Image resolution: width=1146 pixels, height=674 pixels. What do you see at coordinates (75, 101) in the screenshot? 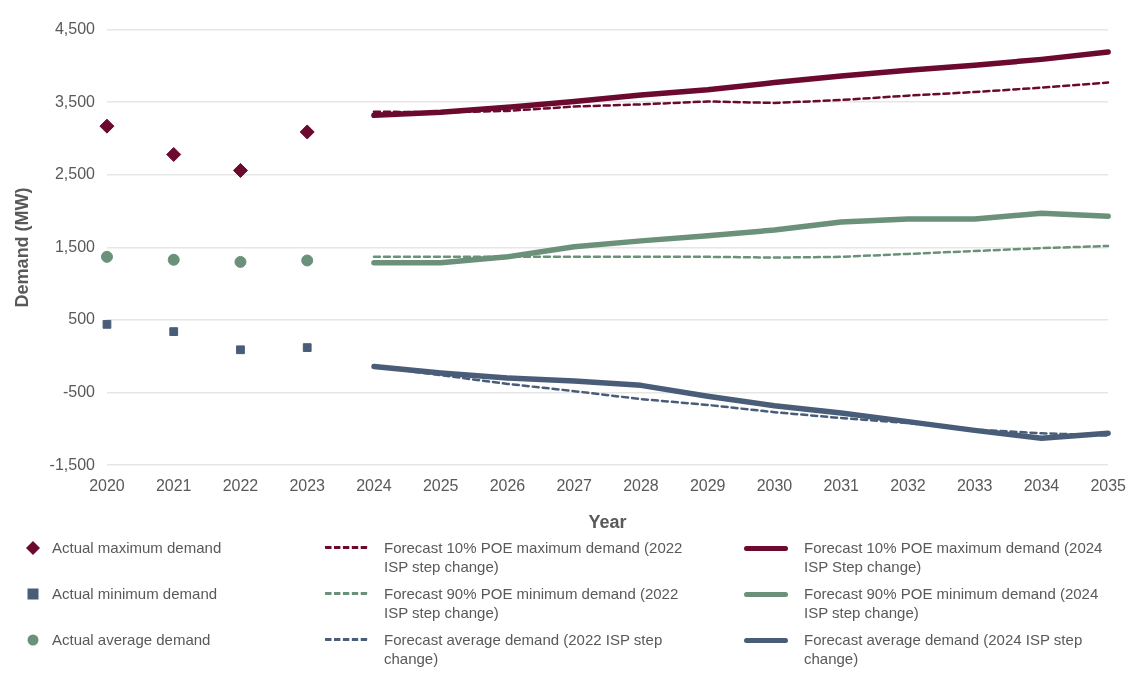
I see `y-tick-label: 3,500` at bounding box center [75, 101].